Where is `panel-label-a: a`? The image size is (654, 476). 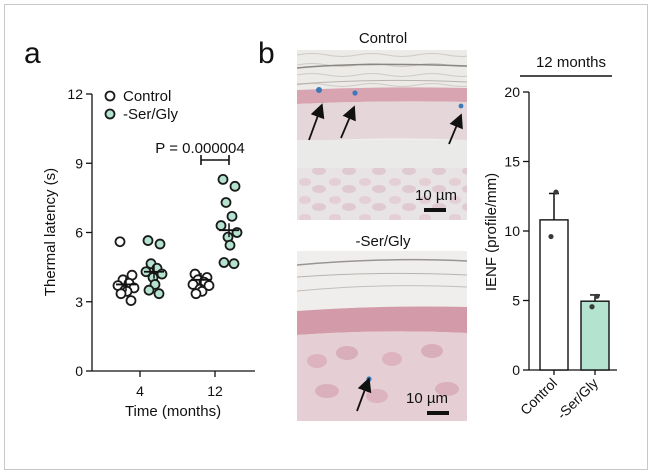 panel-label-a: a is located at coordinates (32, 53).